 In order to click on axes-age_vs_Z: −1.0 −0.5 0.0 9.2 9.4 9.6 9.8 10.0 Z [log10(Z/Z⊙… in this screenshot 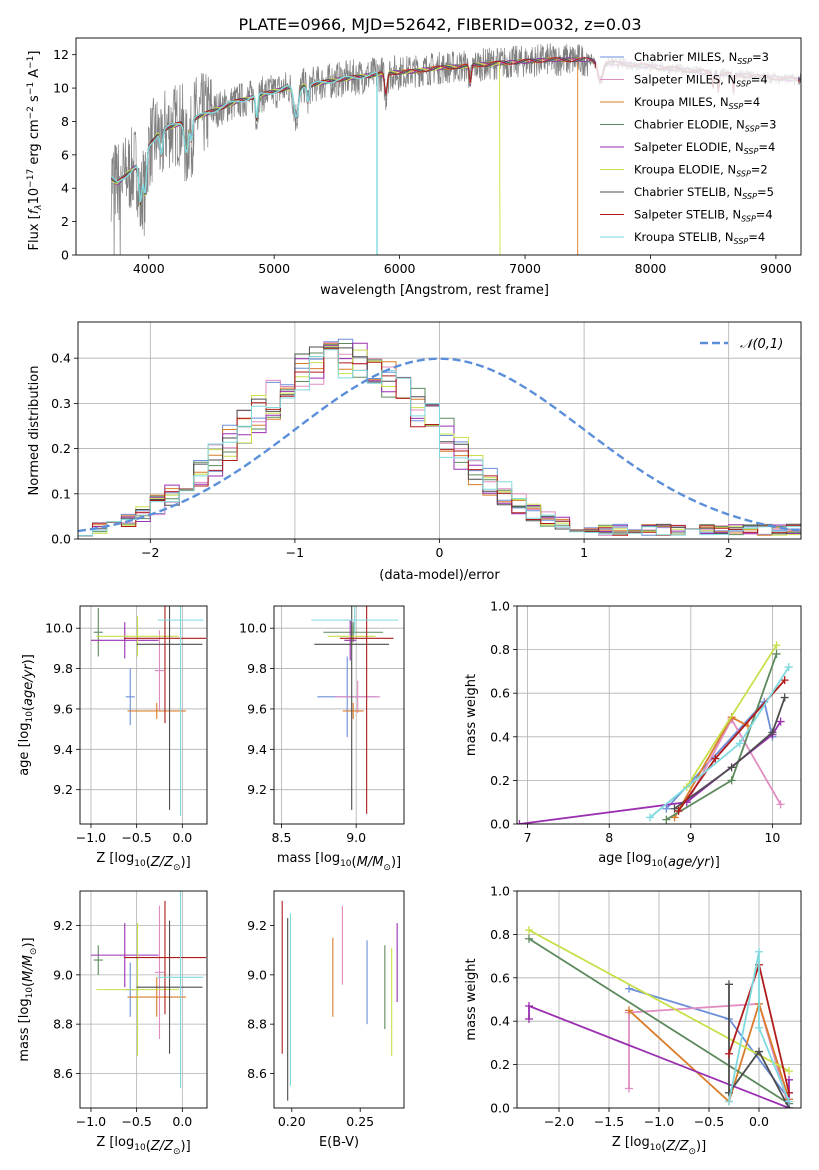, I will do `click(112, 739)`.